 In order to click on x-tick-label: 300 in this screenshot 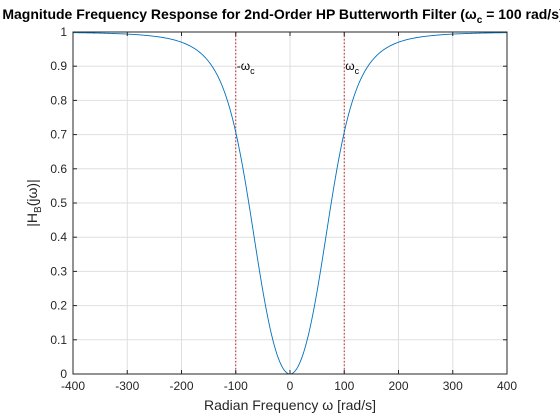, I will do `click(453, 386)`.